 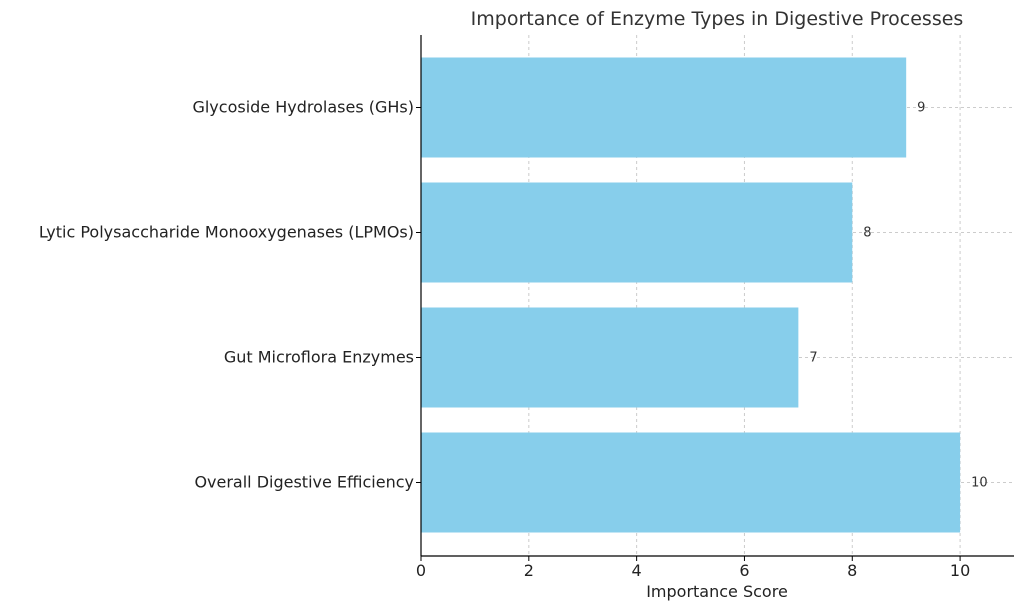 I want to click on bar-value-label: 10, so click(x=979, y=483).